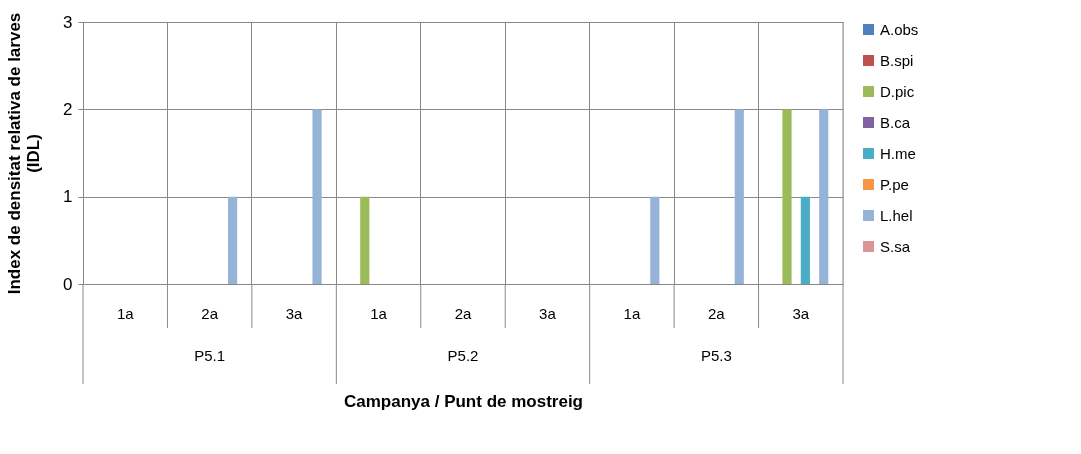 The image size is (1081, 454). I want to click on y-tick-label: 2, so click(68, 109).